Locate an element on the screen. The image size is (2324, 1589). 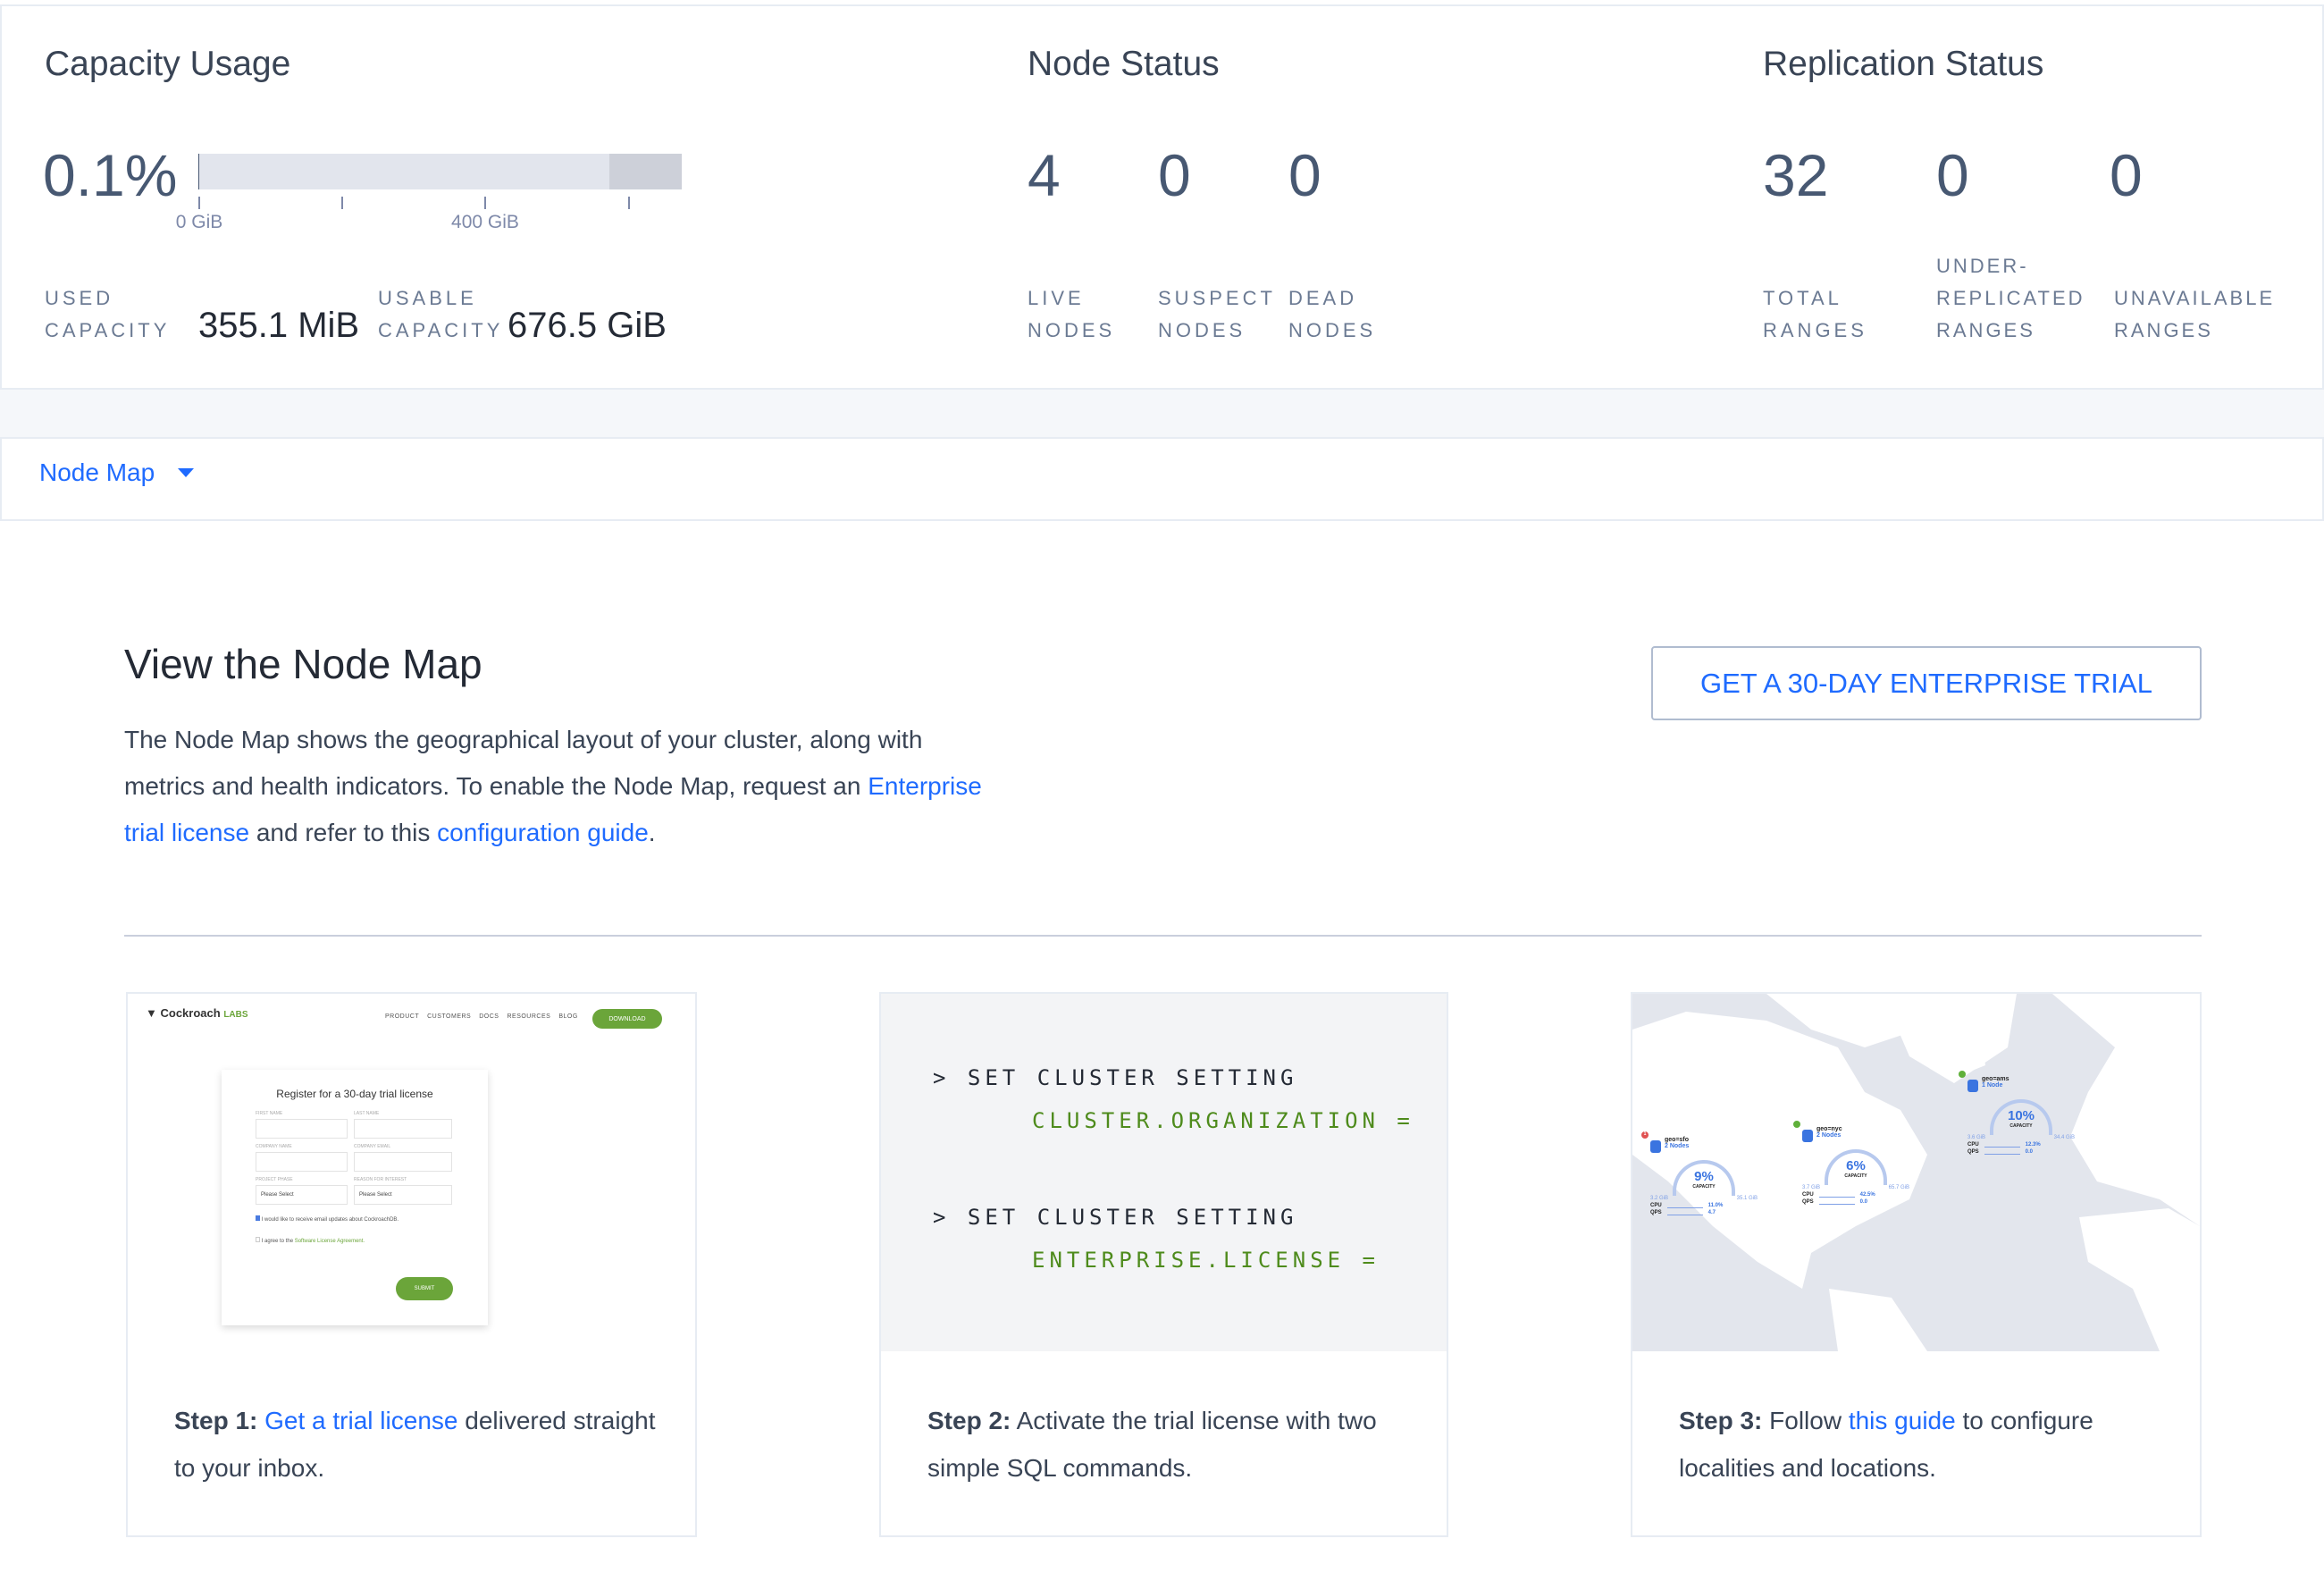
usable-value: 676.5 GiB is located at coordinates (587, 325).